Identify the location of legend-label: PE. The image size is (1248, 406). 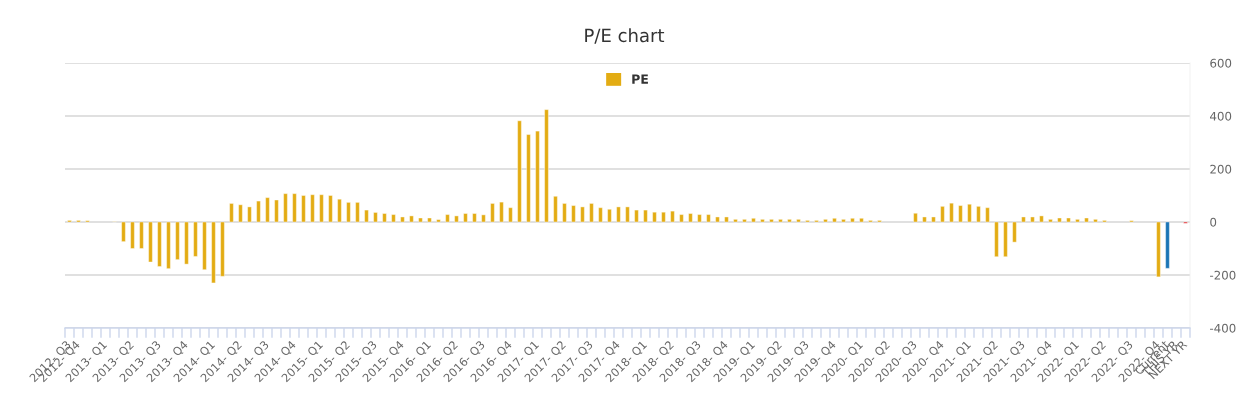
(640, 79).